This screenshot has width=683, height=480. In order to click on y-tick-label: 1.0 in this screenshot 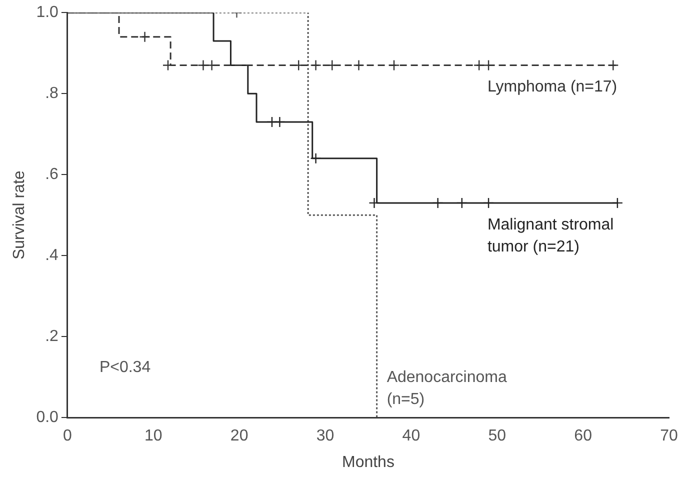, I will do `click(47, 13)`.